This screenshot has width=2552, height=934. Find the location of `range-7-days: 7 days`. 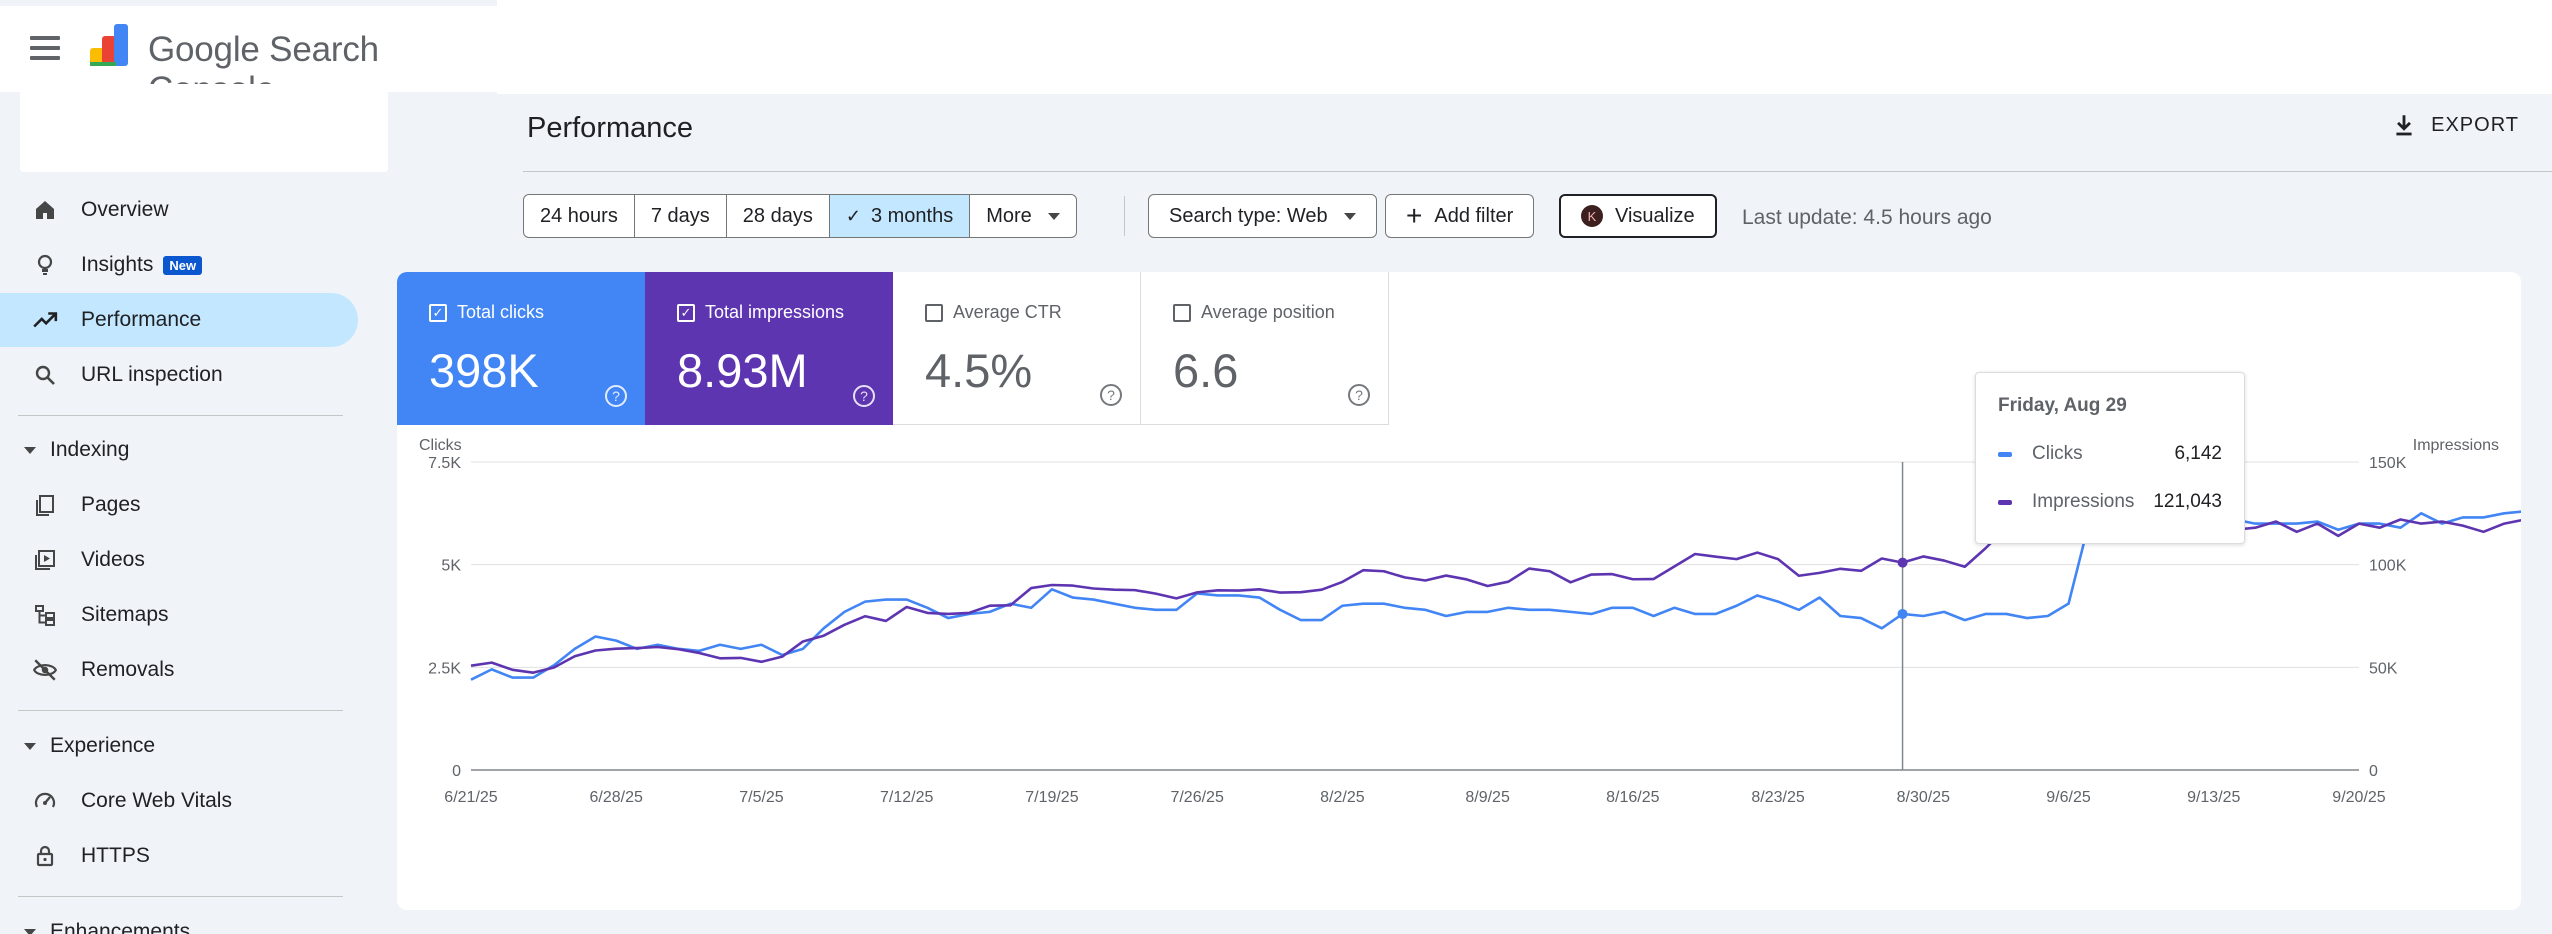

range-7-days: 7 days is located at coordinates (681, 216).